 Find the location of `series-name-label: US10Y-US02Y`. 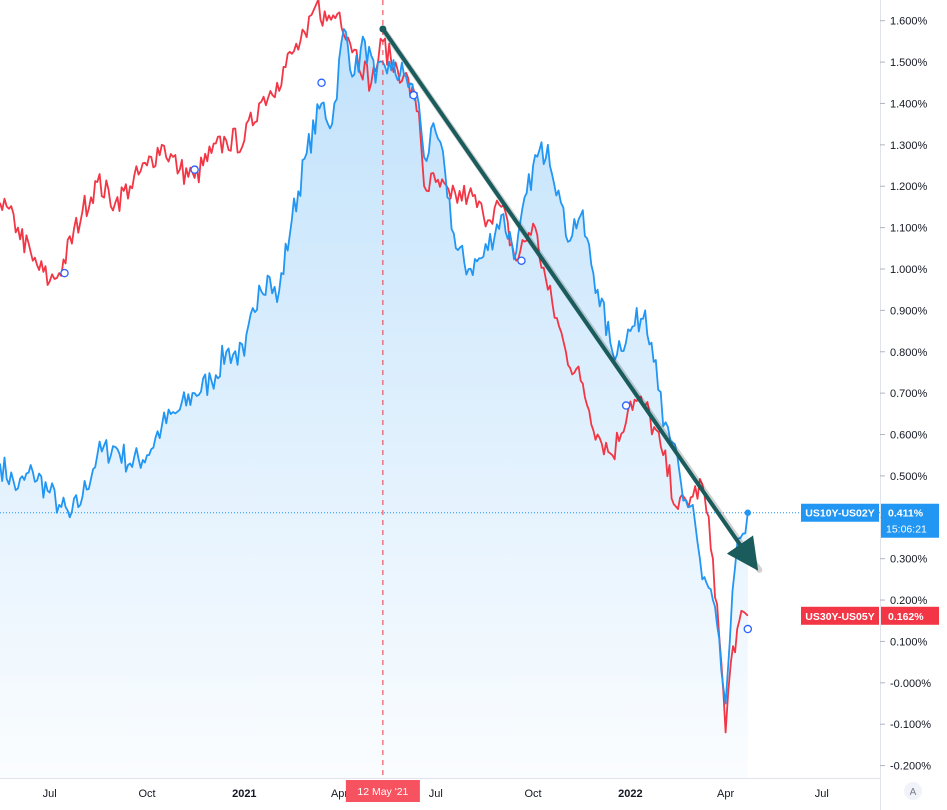

series-name-label: US10Y-US02Y is located at coordinates (839, 514).